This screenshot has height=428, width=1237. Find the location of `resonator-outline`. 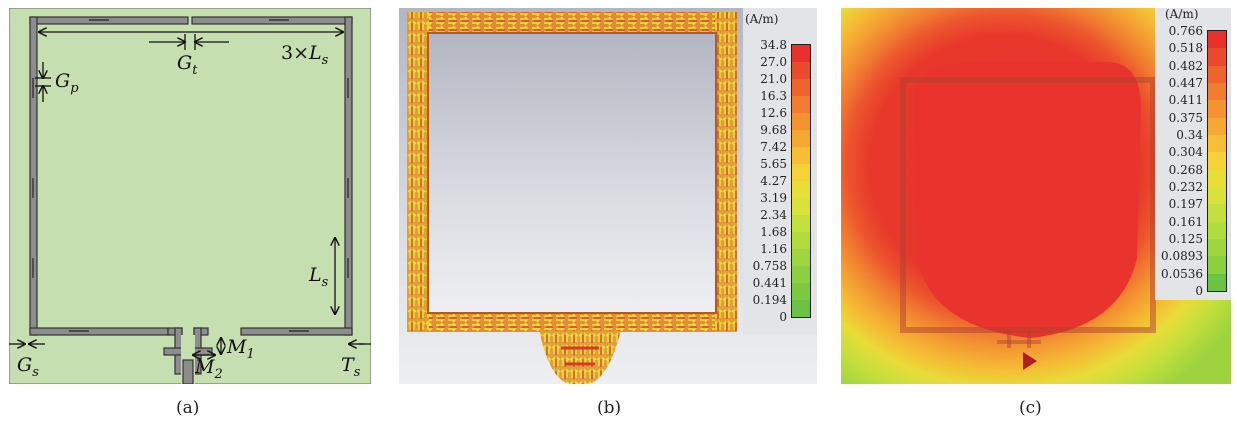

resonator-outline is located at coordinates (1028, 205).